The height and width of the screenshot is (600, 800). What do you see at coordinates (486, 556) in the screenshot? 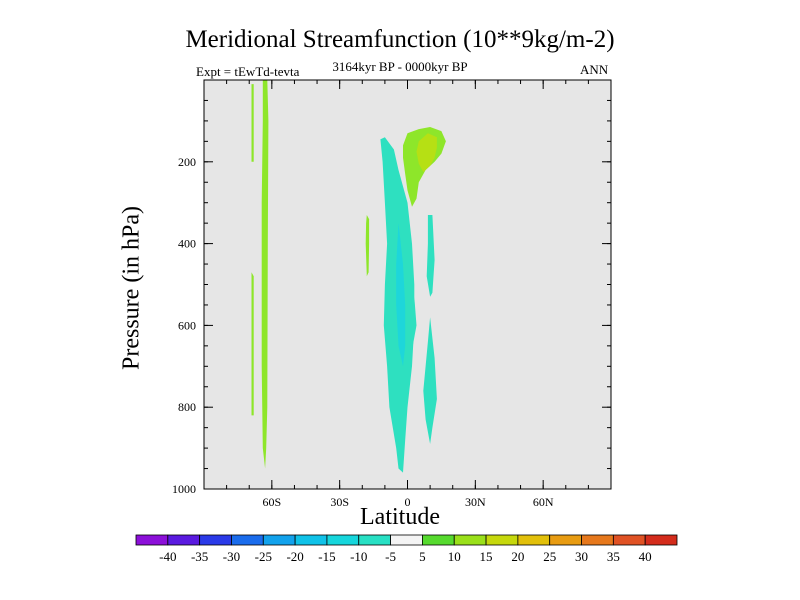
I see `colorbar-label: 15` at bounding box center [486, 556].